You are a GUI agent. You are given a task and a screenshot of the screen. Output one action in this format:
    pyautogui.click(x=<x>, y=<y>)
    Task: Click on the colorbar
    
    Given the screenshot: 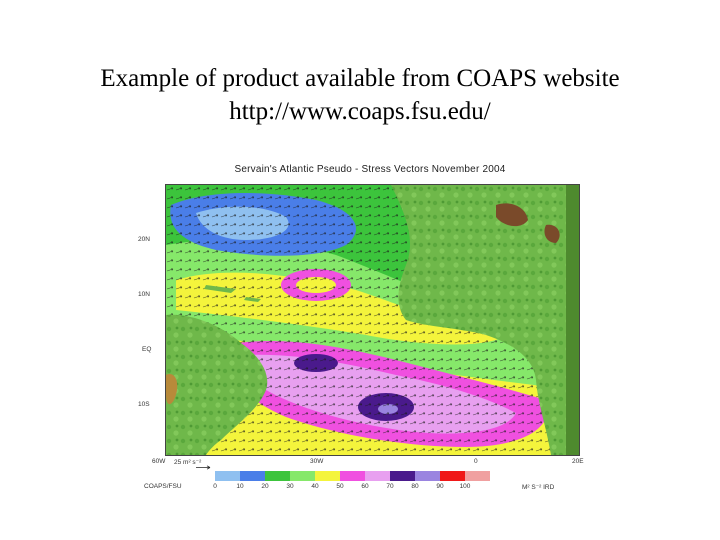 What is the action you would take?
    pyautogui.click(x=352, y=476)
    